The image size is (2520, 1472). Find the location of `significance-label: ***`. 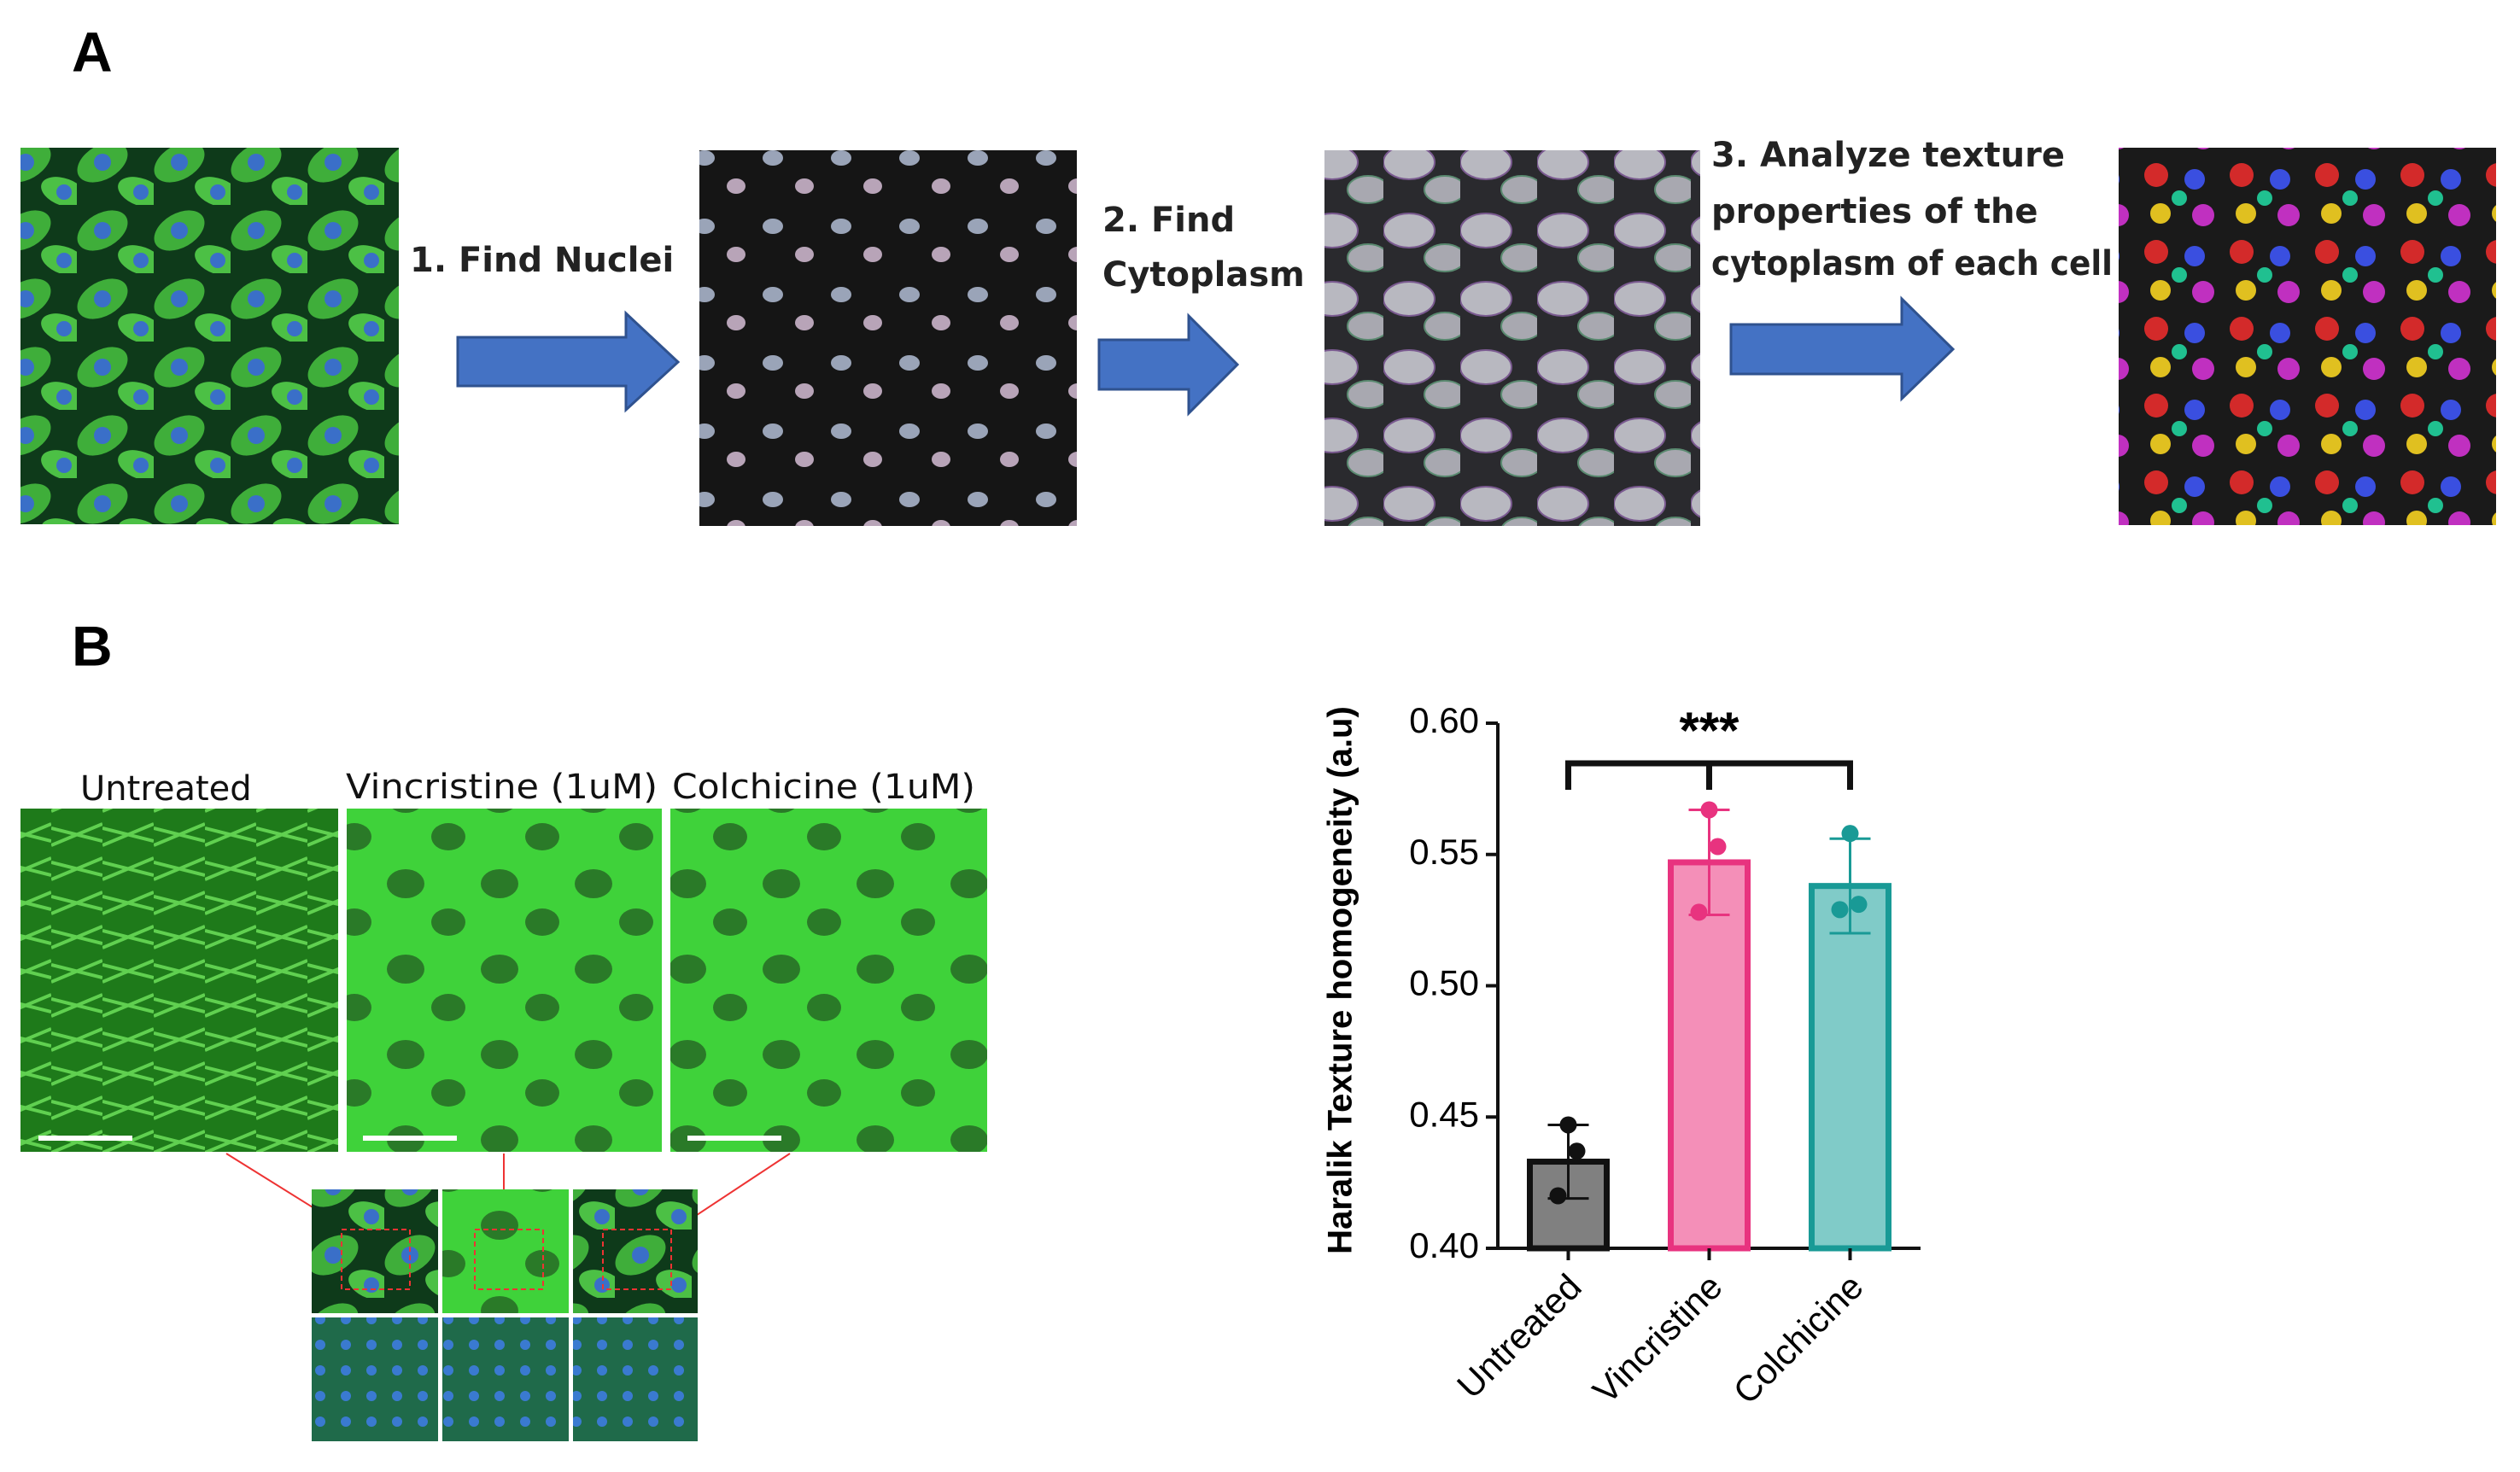

significance-label: *** is located at coordinates (1709, 730).